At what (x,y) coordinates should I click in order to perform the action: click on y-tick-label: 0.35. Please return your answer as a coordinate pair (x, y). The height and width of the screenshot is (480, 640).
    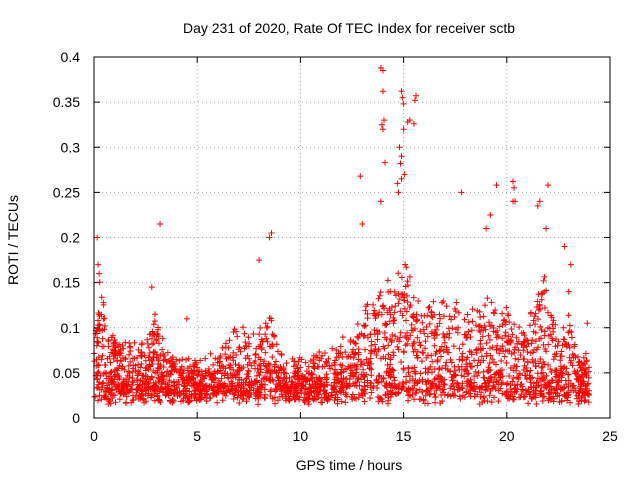
    Looking at the image, I should click on (66, 102).